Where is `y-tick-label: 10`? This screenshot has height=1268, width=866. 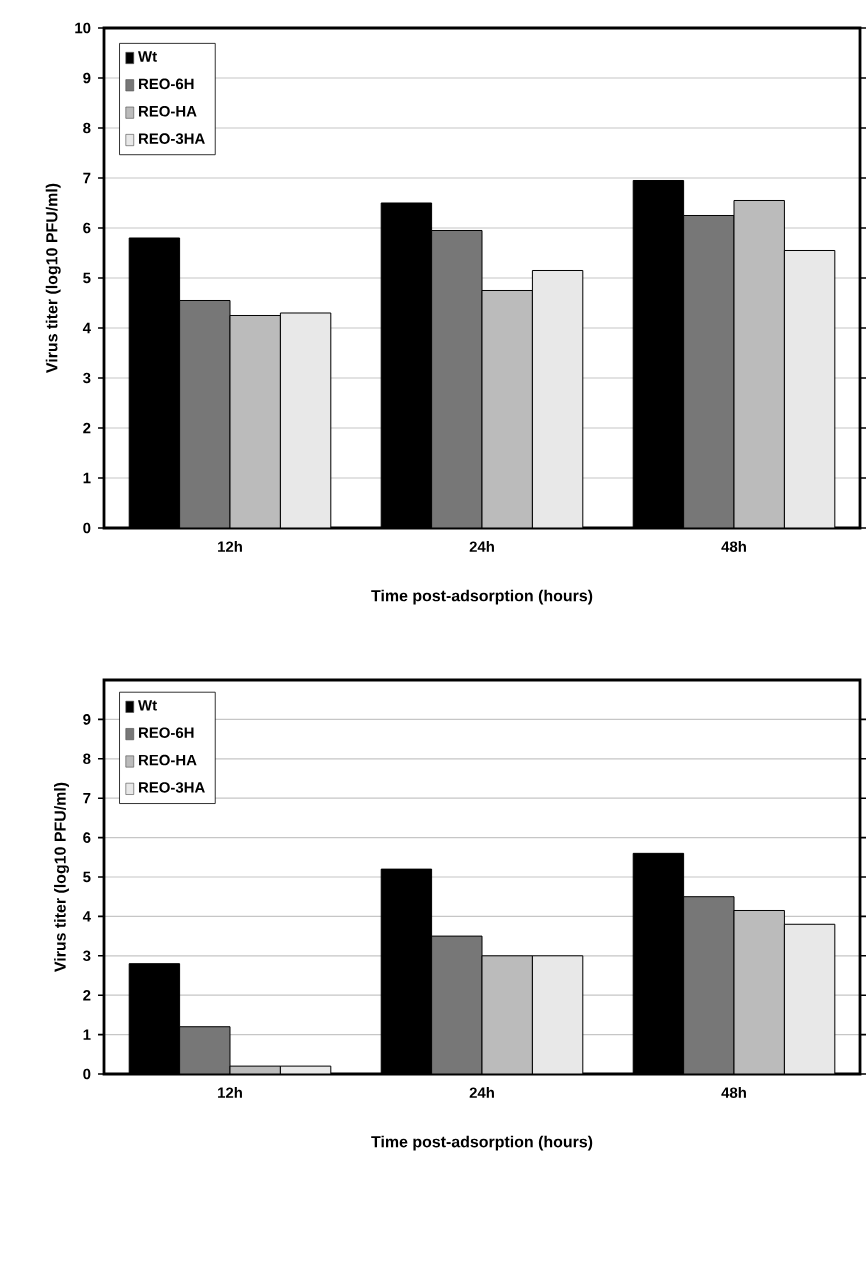 y-tick-label: 10 is located at coordinates (83, 28).